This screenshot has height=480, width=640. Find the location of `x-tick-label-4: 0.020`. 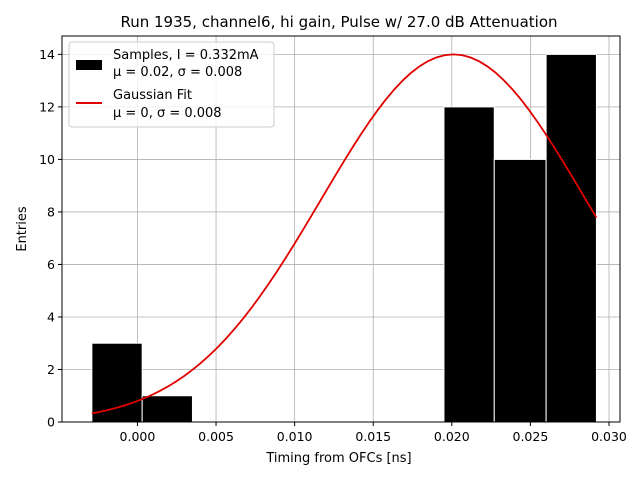

x-tick-label-4: 0.020 is located at coordinates (452, 436).